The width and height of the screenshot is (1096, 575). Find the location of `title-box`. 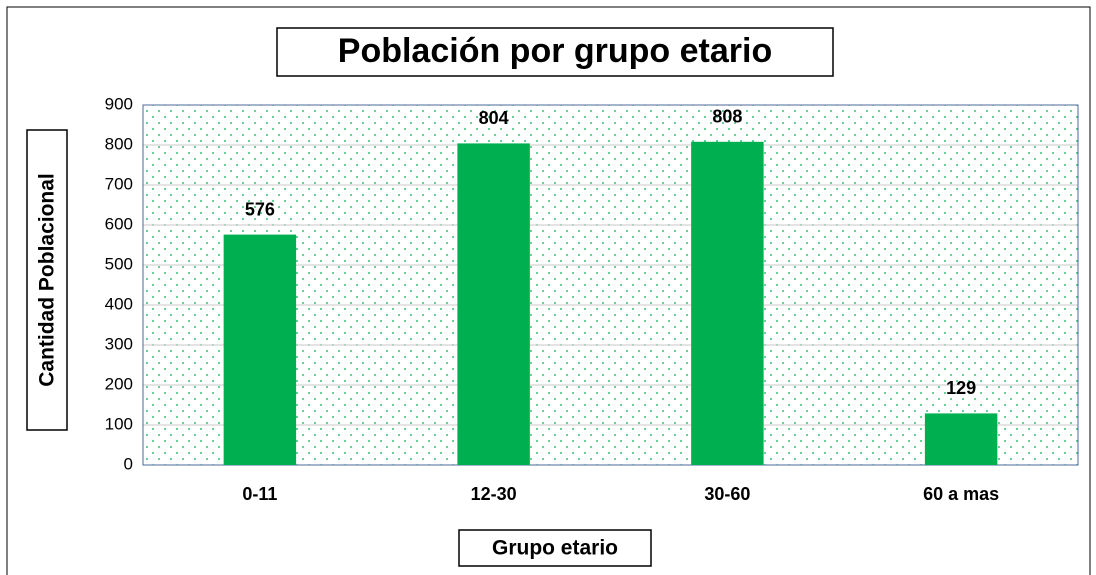

title-box is located at coordinates (555, 52).